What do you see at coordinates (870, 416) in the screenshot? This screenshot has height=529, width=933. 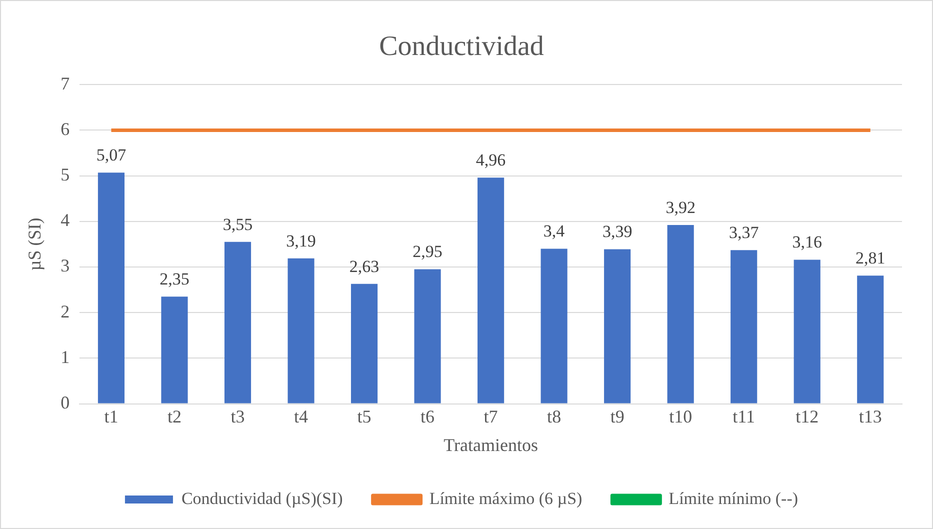 I see `x-tick-label: t13` at bounding box center [870, 416].